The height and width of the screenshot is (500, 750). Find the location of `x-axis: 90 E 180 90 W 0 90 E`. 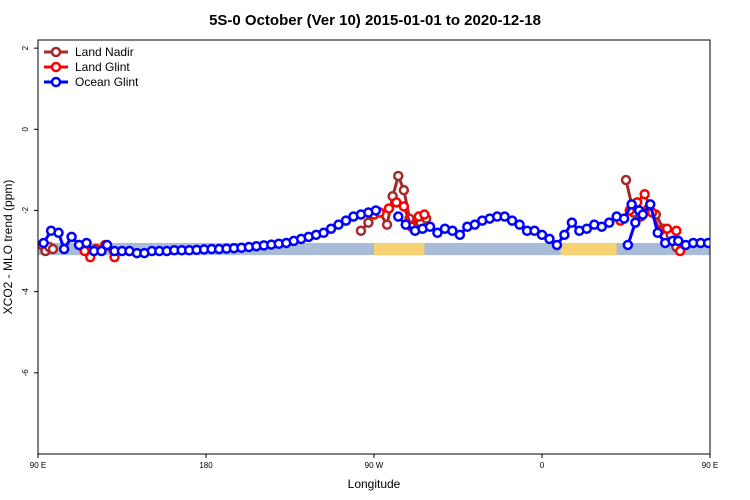

x-axis: 90 E 180 90 W 0 90 E is located at coordinates (374, 462).